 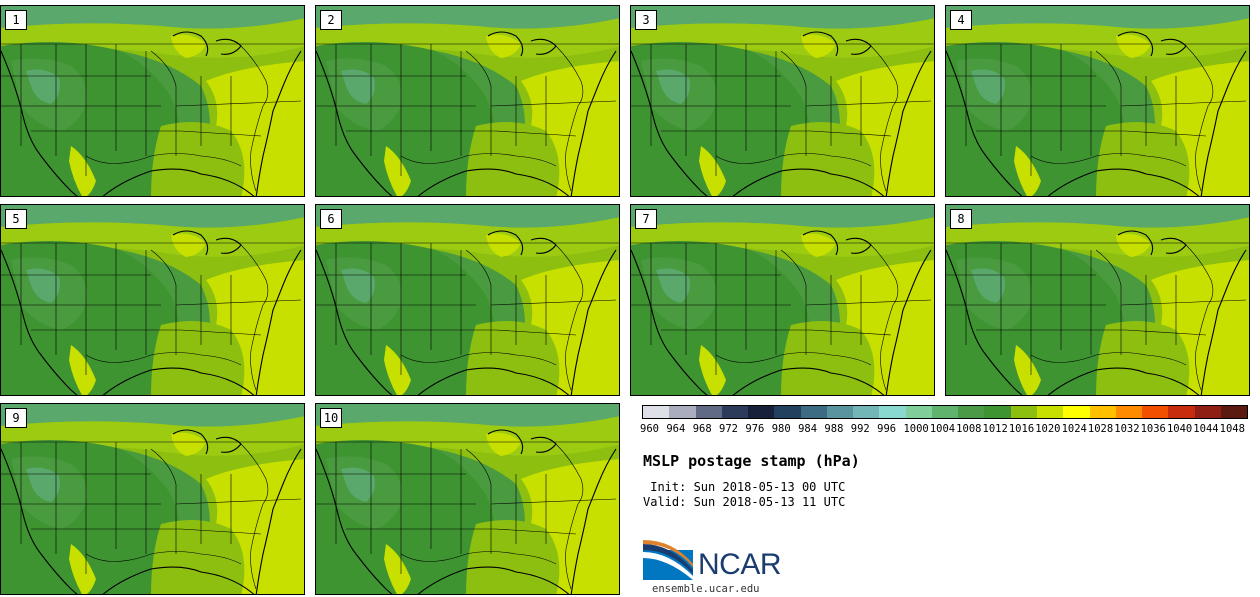 What do you see at coordinates (834, 429) in the screenshot?
I see `colorbar-tick-label: 988` at bounding box center [834, 429].